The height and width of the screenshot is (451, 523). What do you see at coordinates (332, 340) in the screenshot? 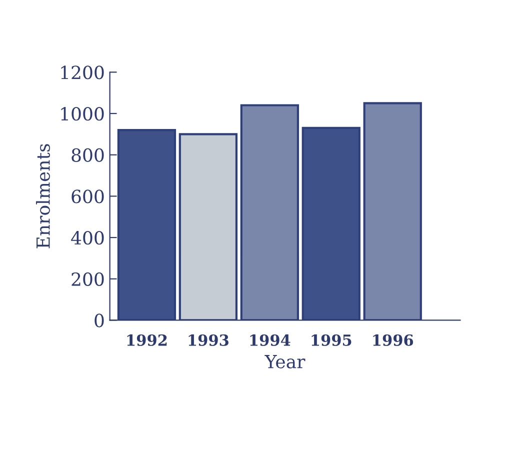
I see `x-tick-label: 1995` at bounding box center [332, 340].